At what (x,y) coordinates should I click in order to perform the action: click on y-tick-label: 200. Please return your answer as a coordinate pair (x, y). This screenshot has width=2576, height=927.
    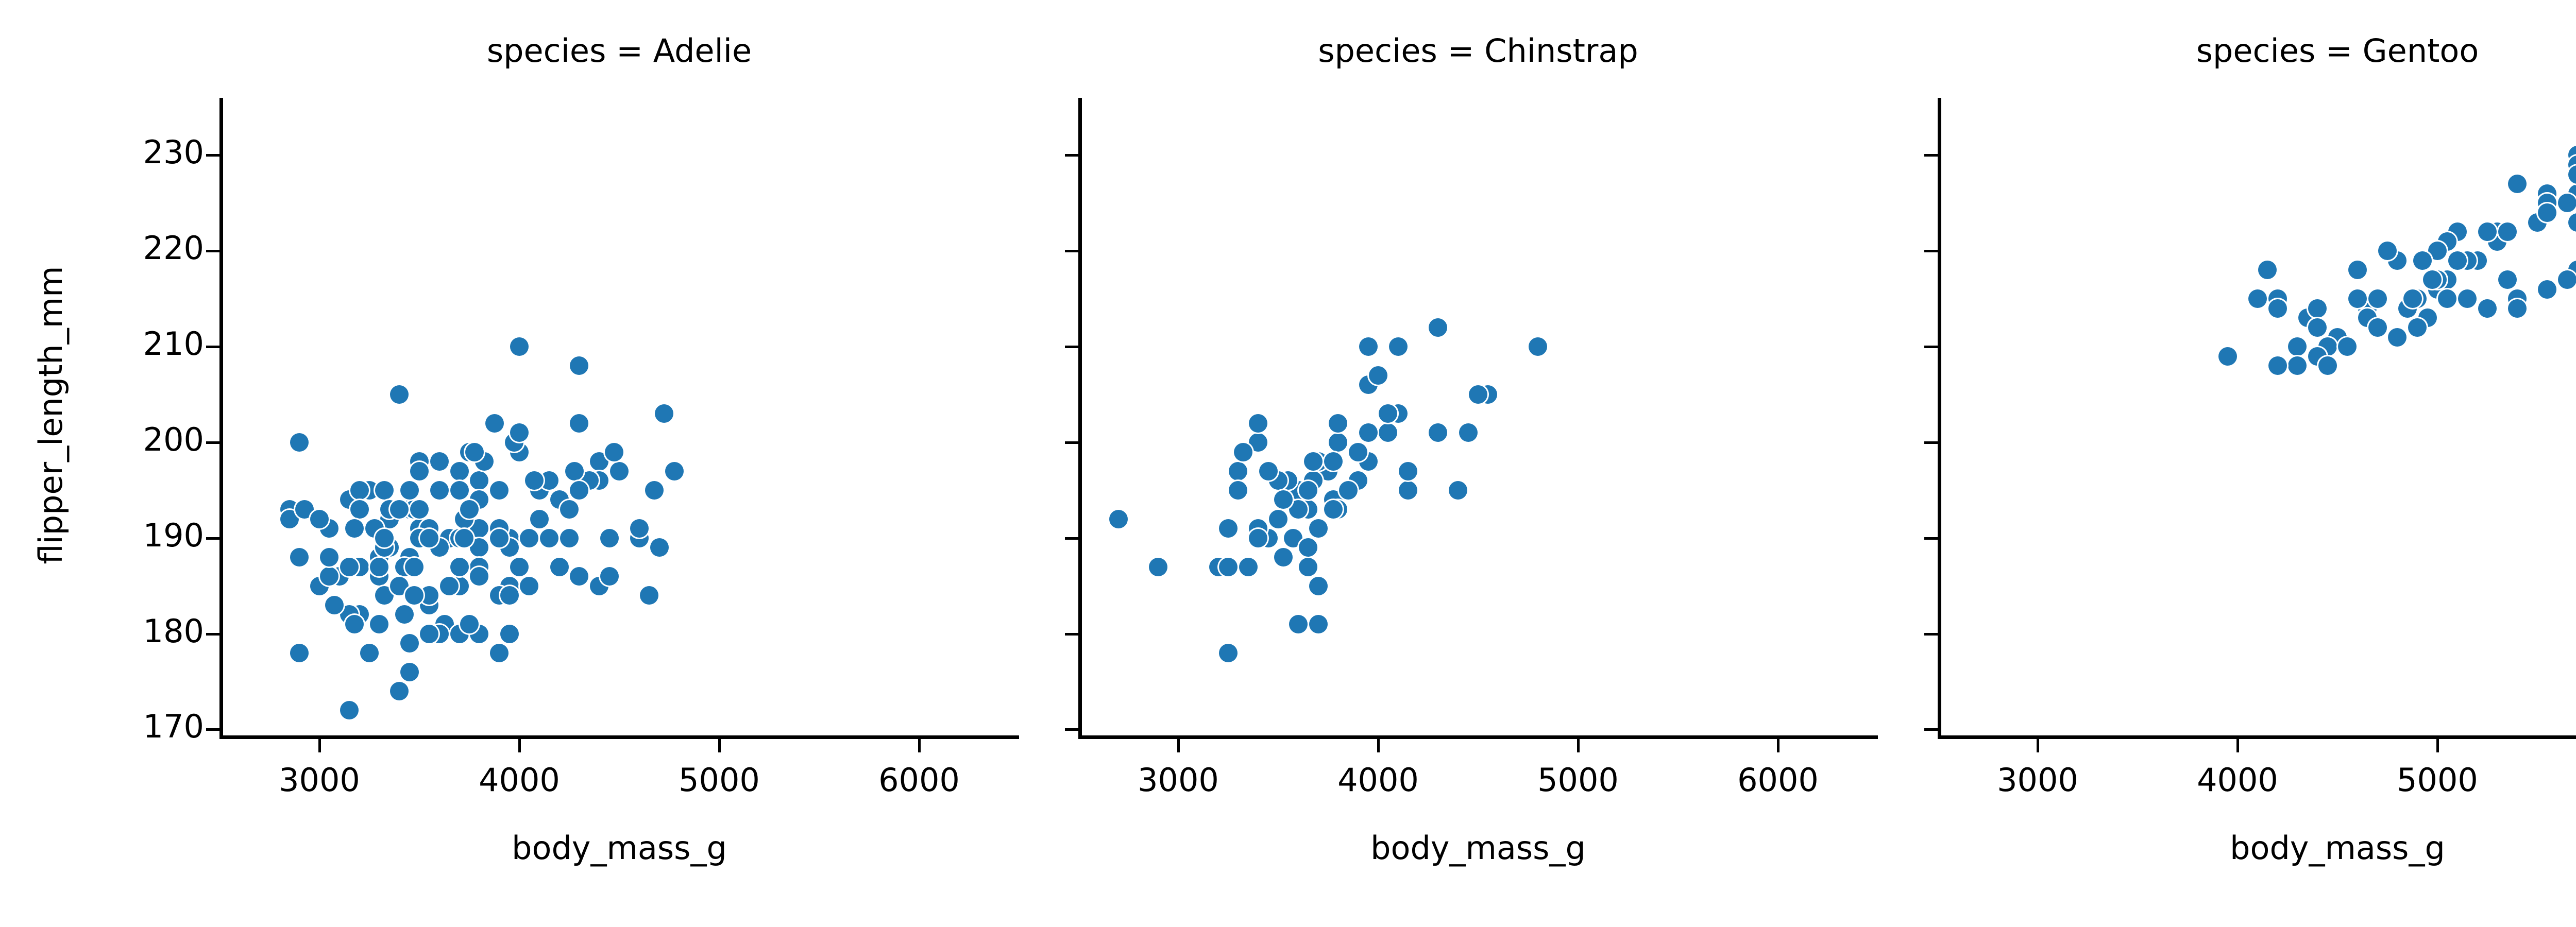
    Looking at the image, I should click on (173, 439).